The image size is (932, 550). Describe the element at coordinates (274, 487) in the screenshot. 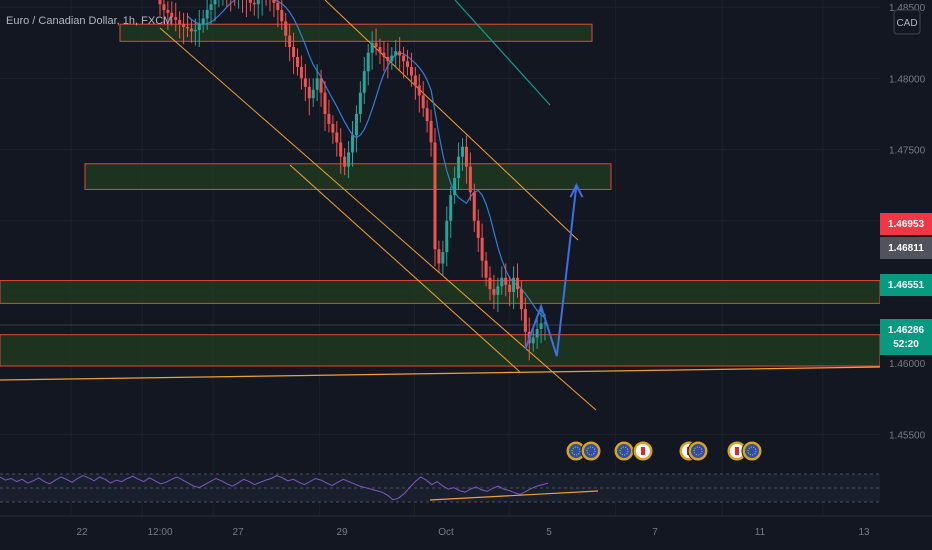

I see `rsi-line` at that location.